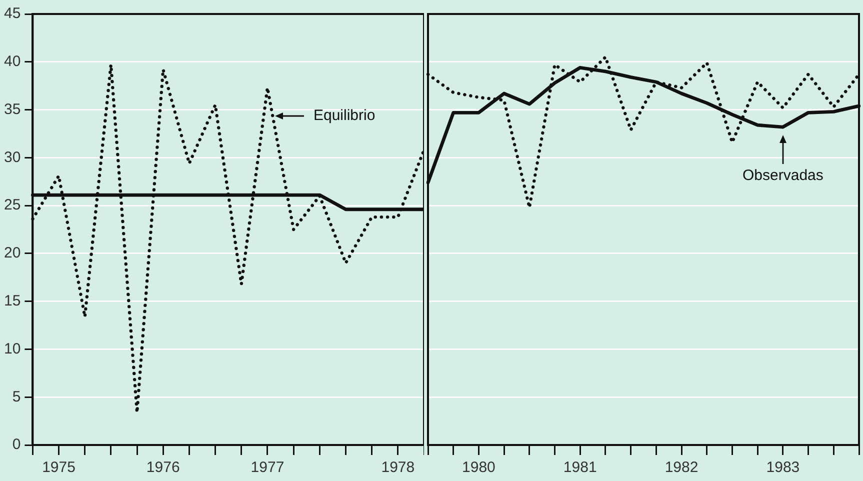 The image size is (863, 481). What do you see at coordinates (12, 157) in the screenshot?
I see `y-tick-label: 30` at bounding box center [12, 157].